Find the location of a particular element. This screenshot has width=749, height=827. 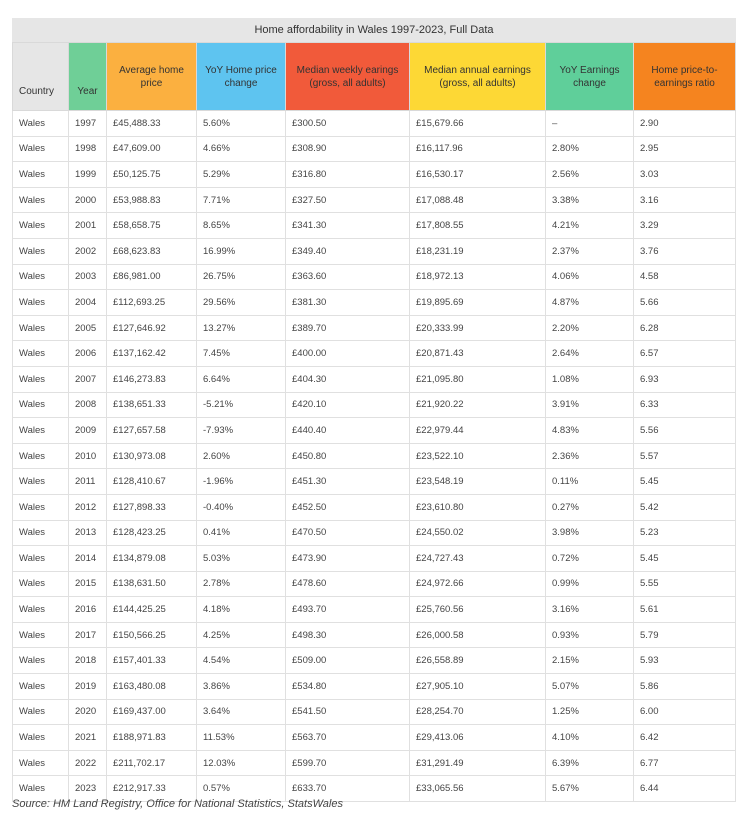

header-average-home-price: Average home price is located at coordinates (151, 76).